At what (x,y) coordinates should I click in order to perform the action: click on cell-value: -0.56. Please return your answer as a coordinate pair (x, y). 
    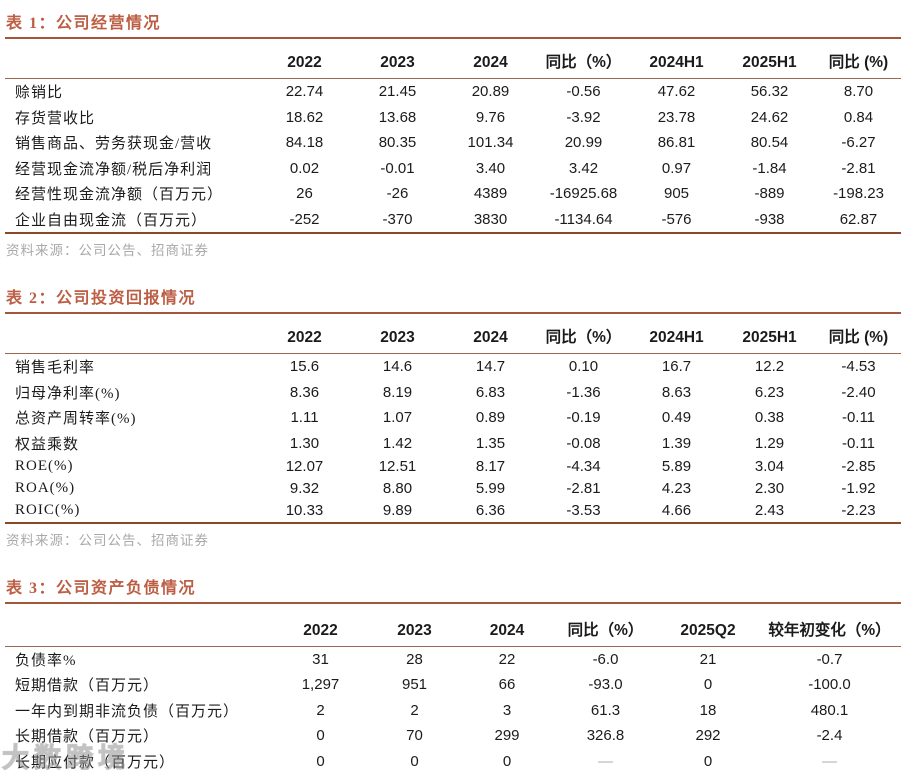
    Looking at the image, I should click on (583, 91).